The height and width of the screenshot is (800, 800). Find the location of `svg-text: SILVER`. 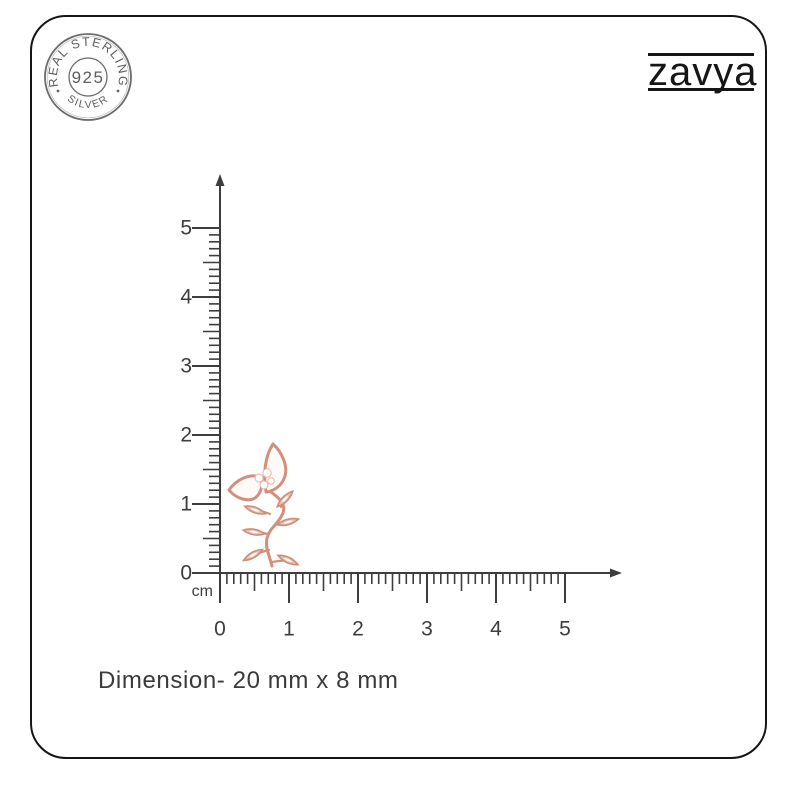

svg-text: SILVER is located at coordinates (88, 102).